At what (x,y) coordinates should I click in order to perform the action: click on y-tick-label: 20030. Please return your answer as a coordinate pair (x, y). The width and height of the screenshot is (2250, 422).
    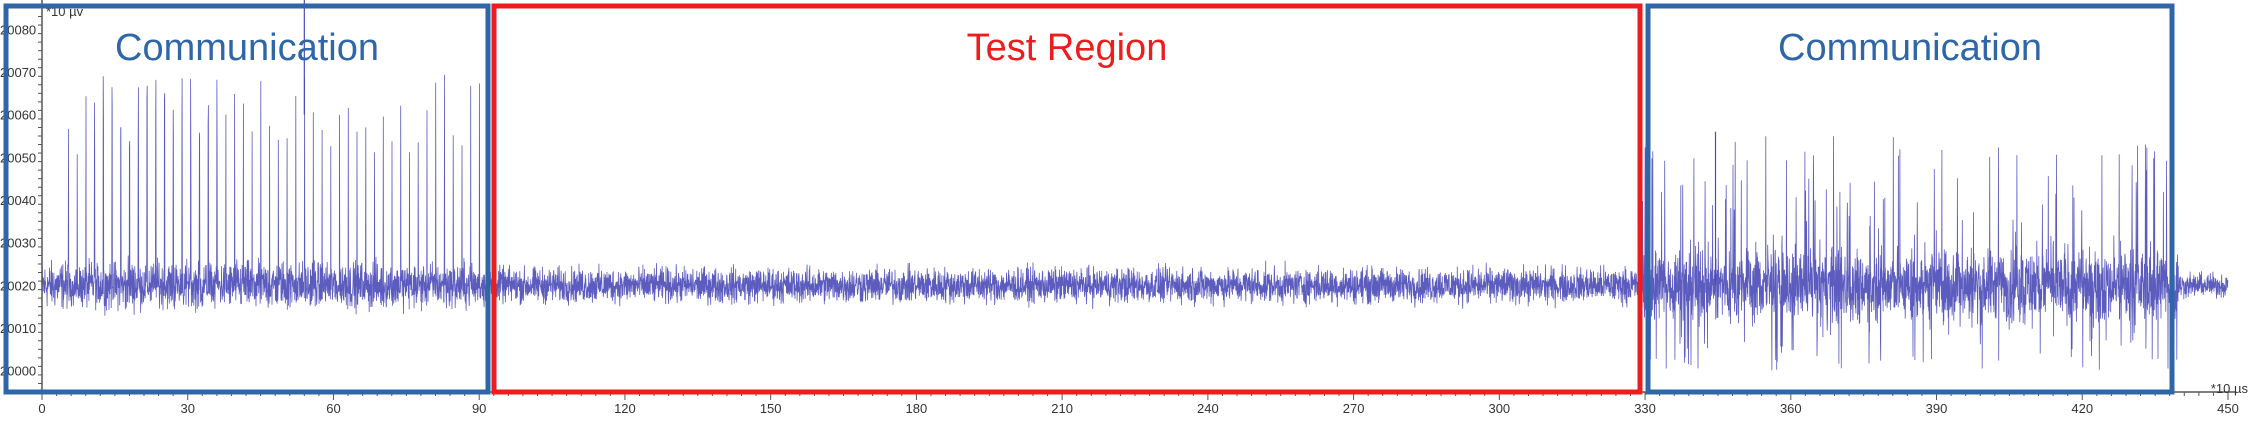
    Looking at the image, I should click on (18, 243).